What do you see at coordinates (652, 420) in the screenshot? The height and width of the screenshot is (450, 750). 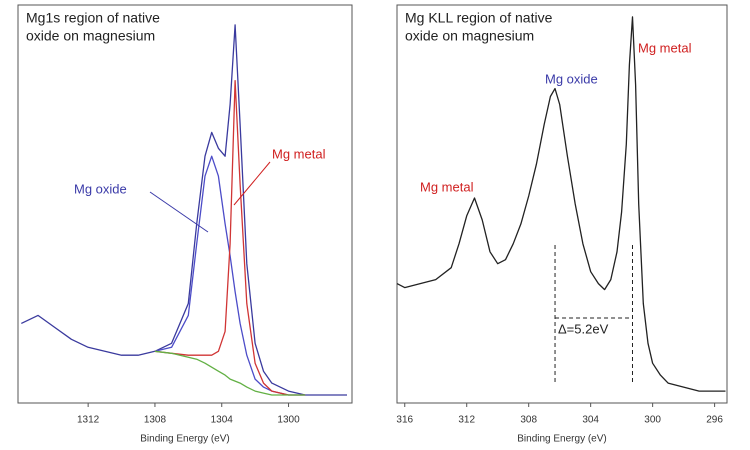 I see `x-tick-label: 300` at bounding box center [652, 420].